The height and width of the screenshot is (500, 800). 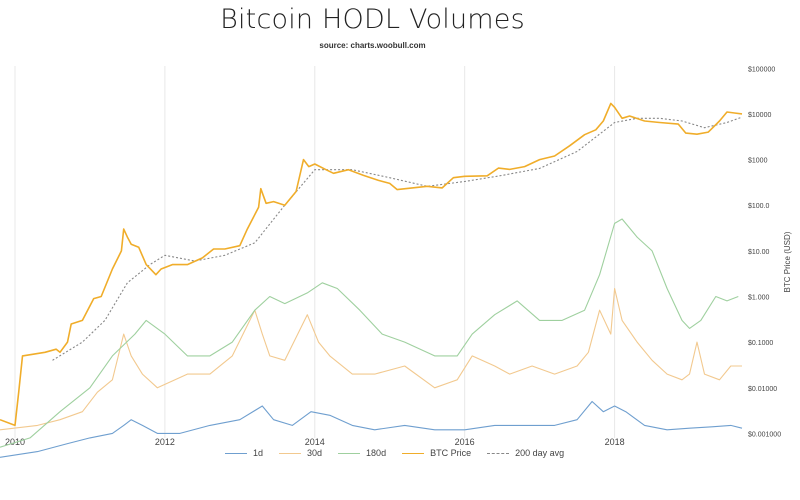 I want to click on legend-item-btc_price: BTC Price, so click(x=436, y=453).